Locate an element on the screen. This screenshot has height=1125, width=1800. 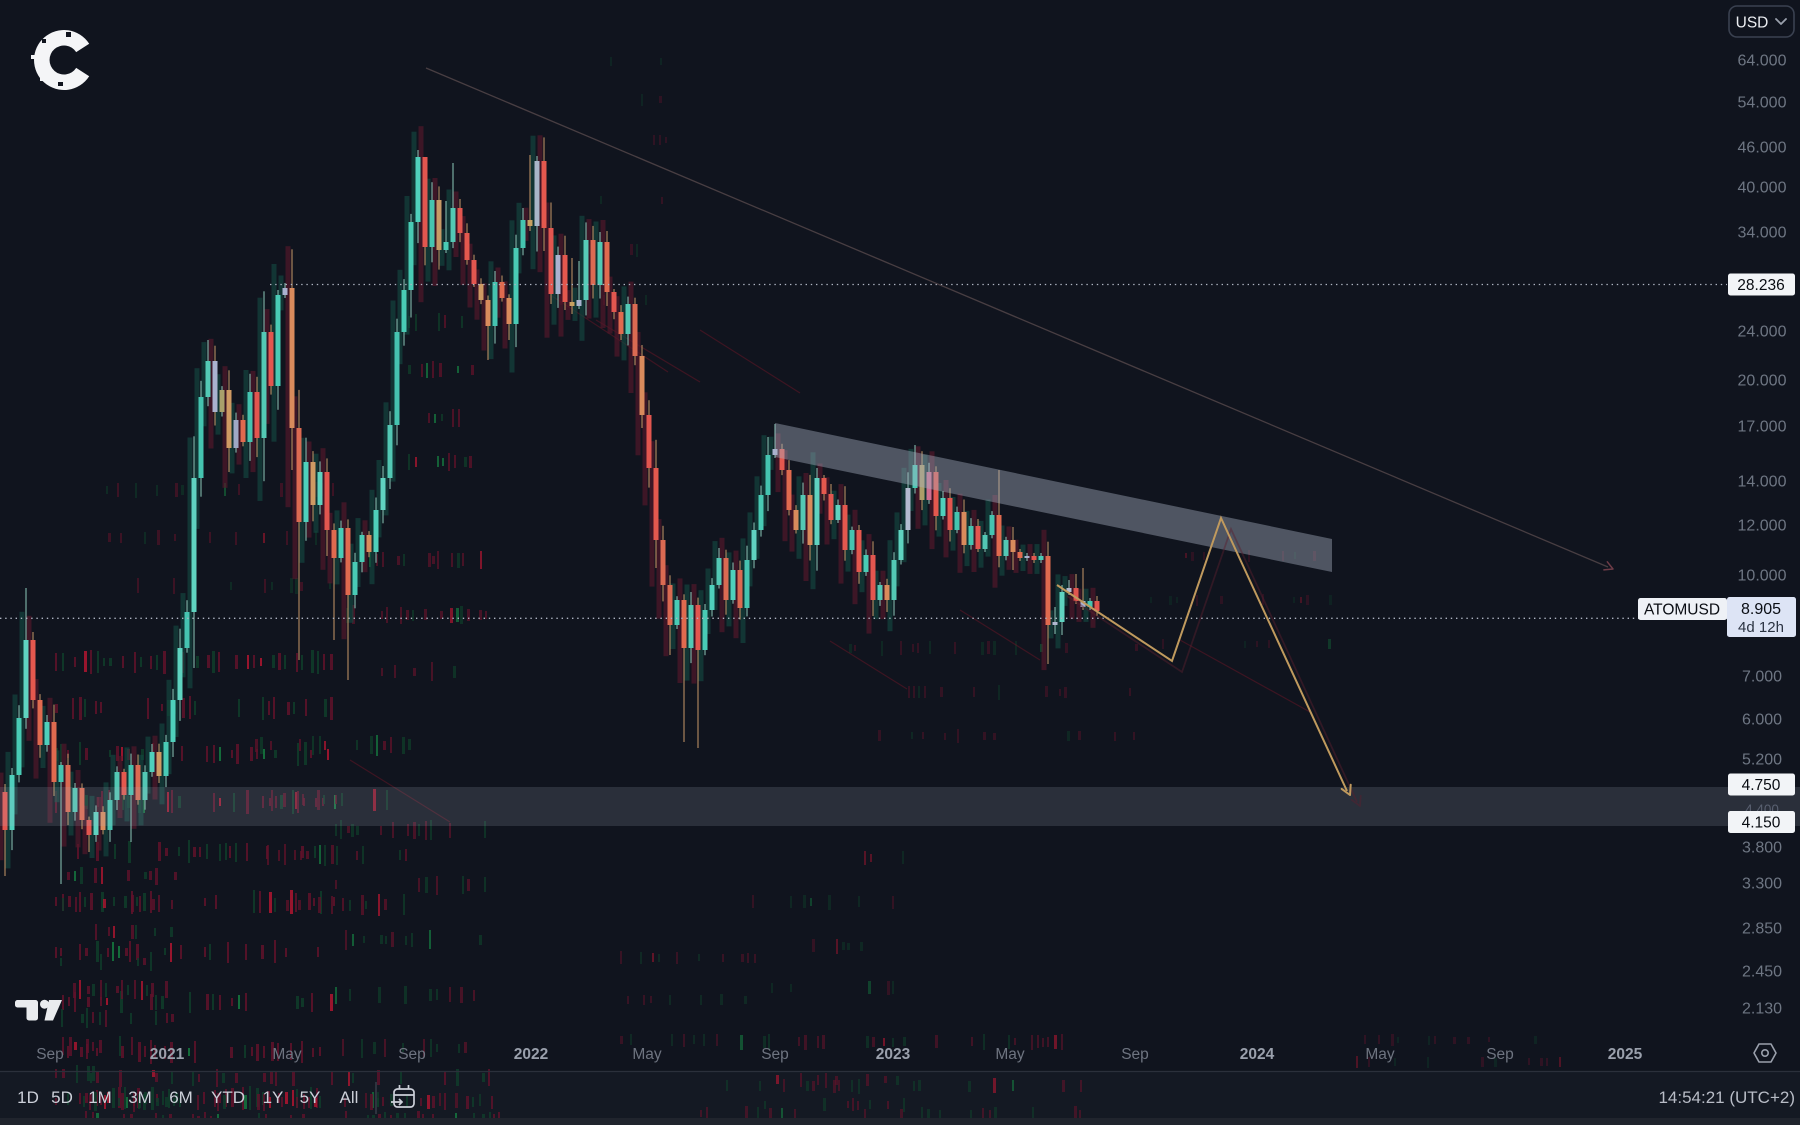
svg-text: 14.000 is located at coordinates (1762, 482).